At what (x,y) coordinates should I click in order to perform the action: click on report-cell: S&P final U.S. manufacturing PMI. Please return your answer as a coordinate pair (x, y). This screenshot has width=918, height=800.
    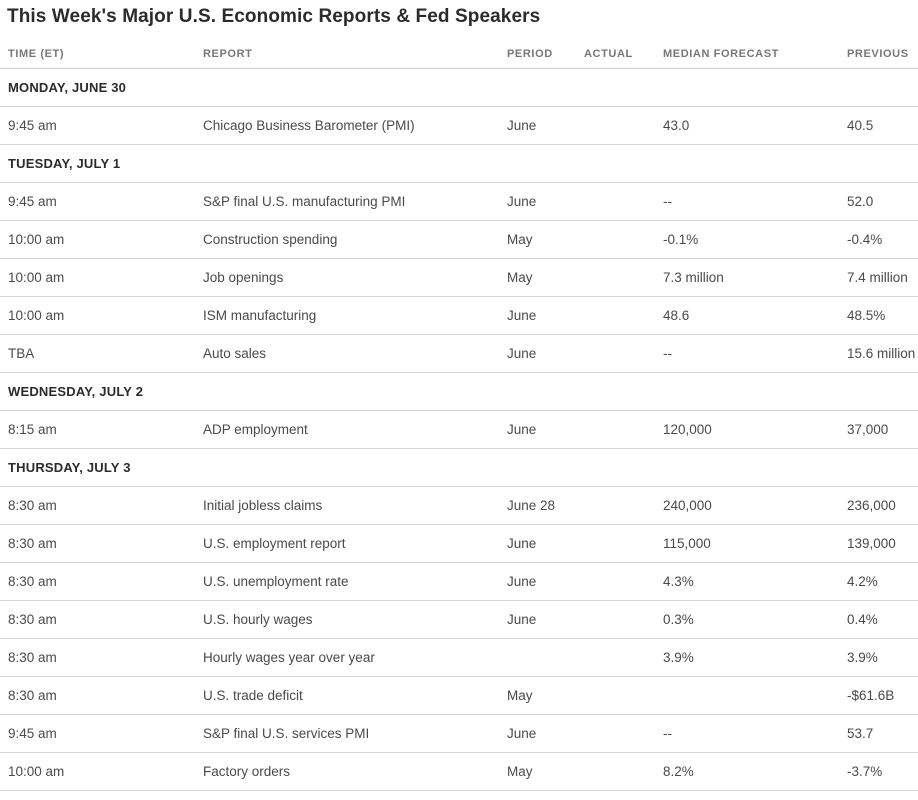
    Looking at the image, I should click on (355, 201).